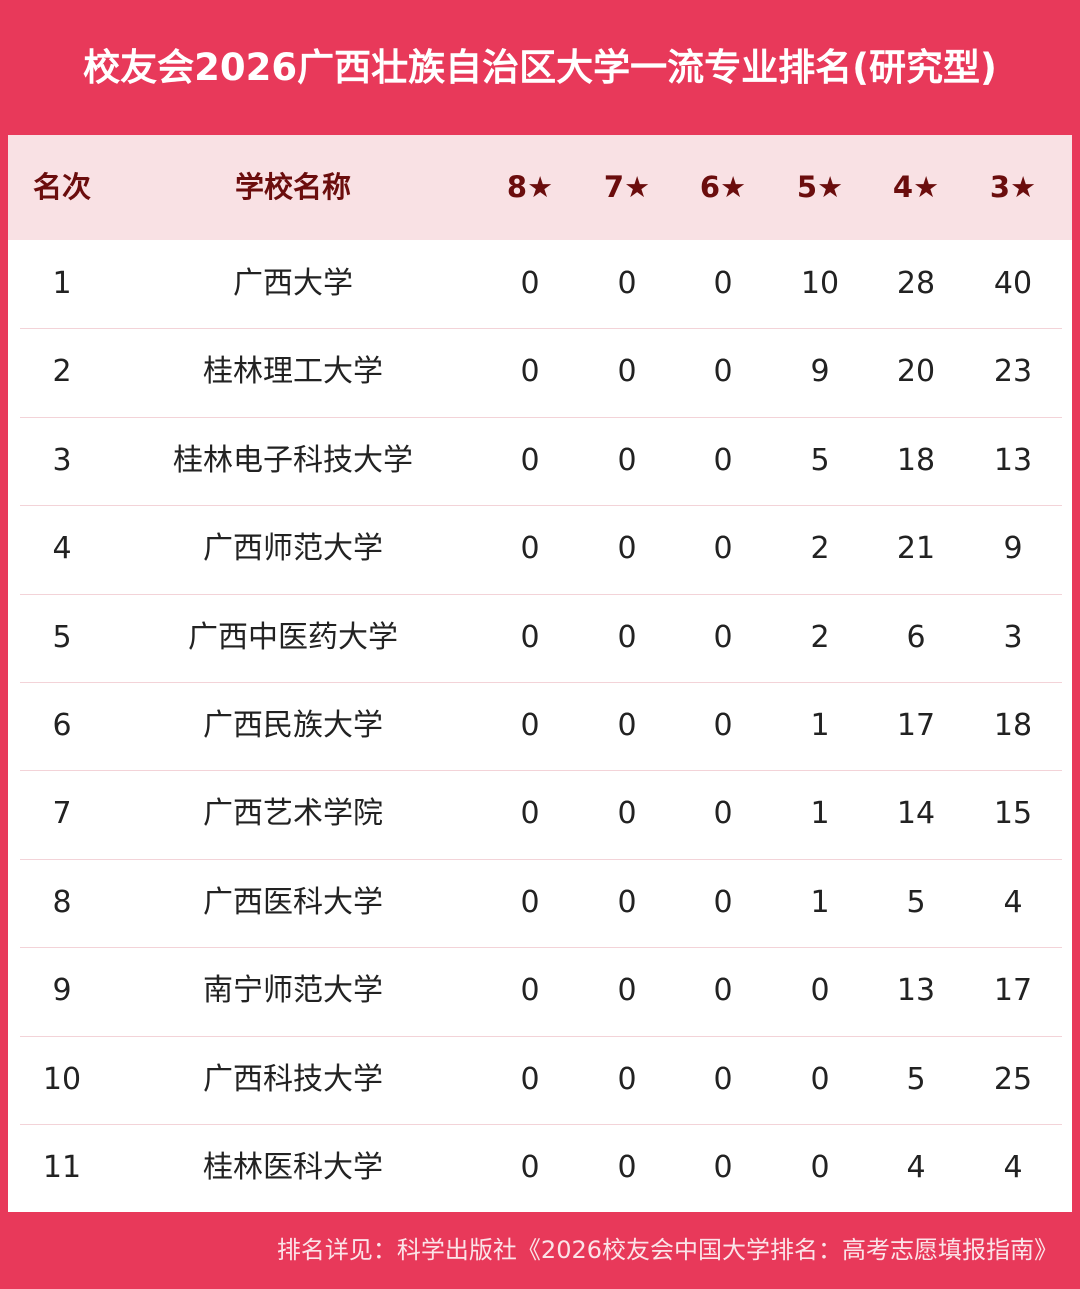 The width and height of the screenshot is (1080, 1289). I want to click on column-header: 3★, so click(1013, 187).